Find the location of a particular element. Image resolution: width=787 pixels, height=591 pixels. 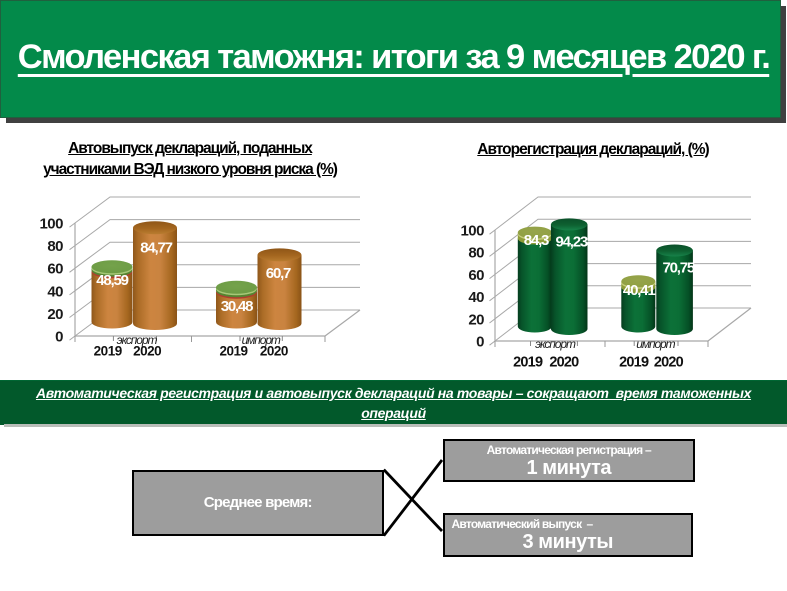

svg-text: 40,41 is located at coordinates (639, 290).